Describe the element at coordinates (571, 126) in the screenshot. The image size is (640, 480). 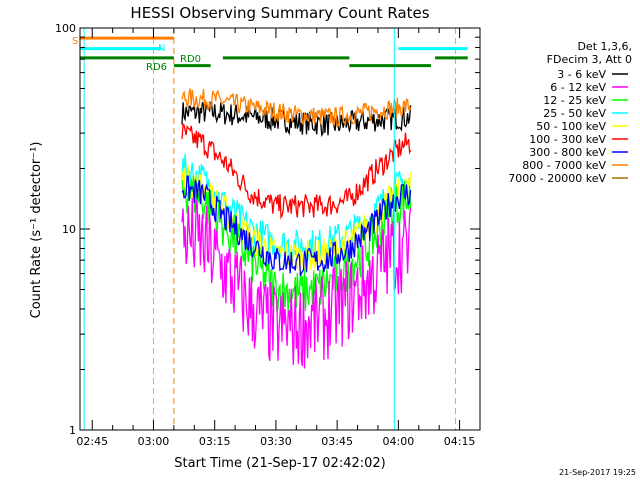
I see `legend-label: 50 - 100 keV` at that location.